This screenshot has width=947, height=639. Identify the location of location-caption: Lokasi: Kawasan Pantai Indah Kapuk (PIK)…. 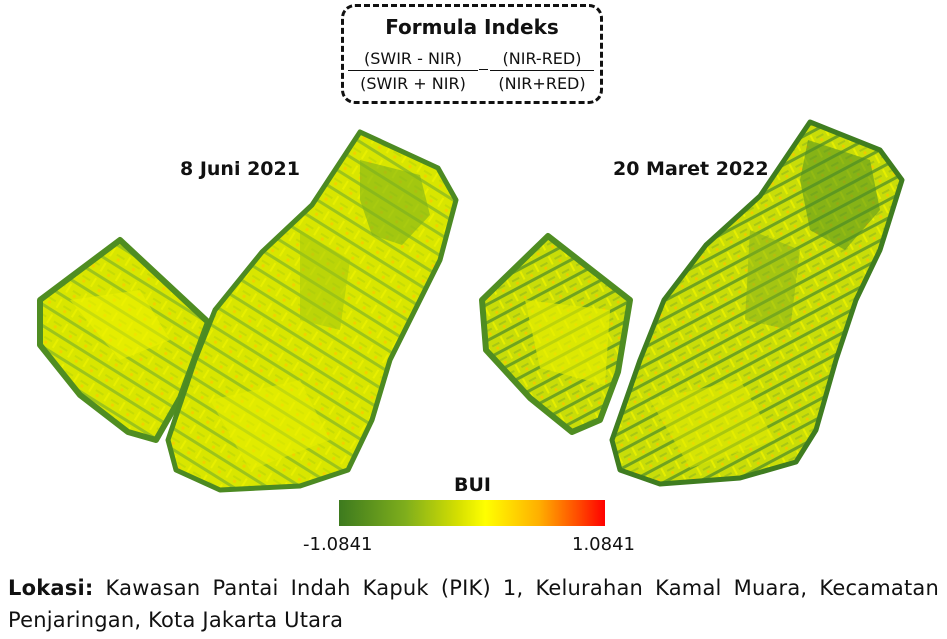
(473, 604).